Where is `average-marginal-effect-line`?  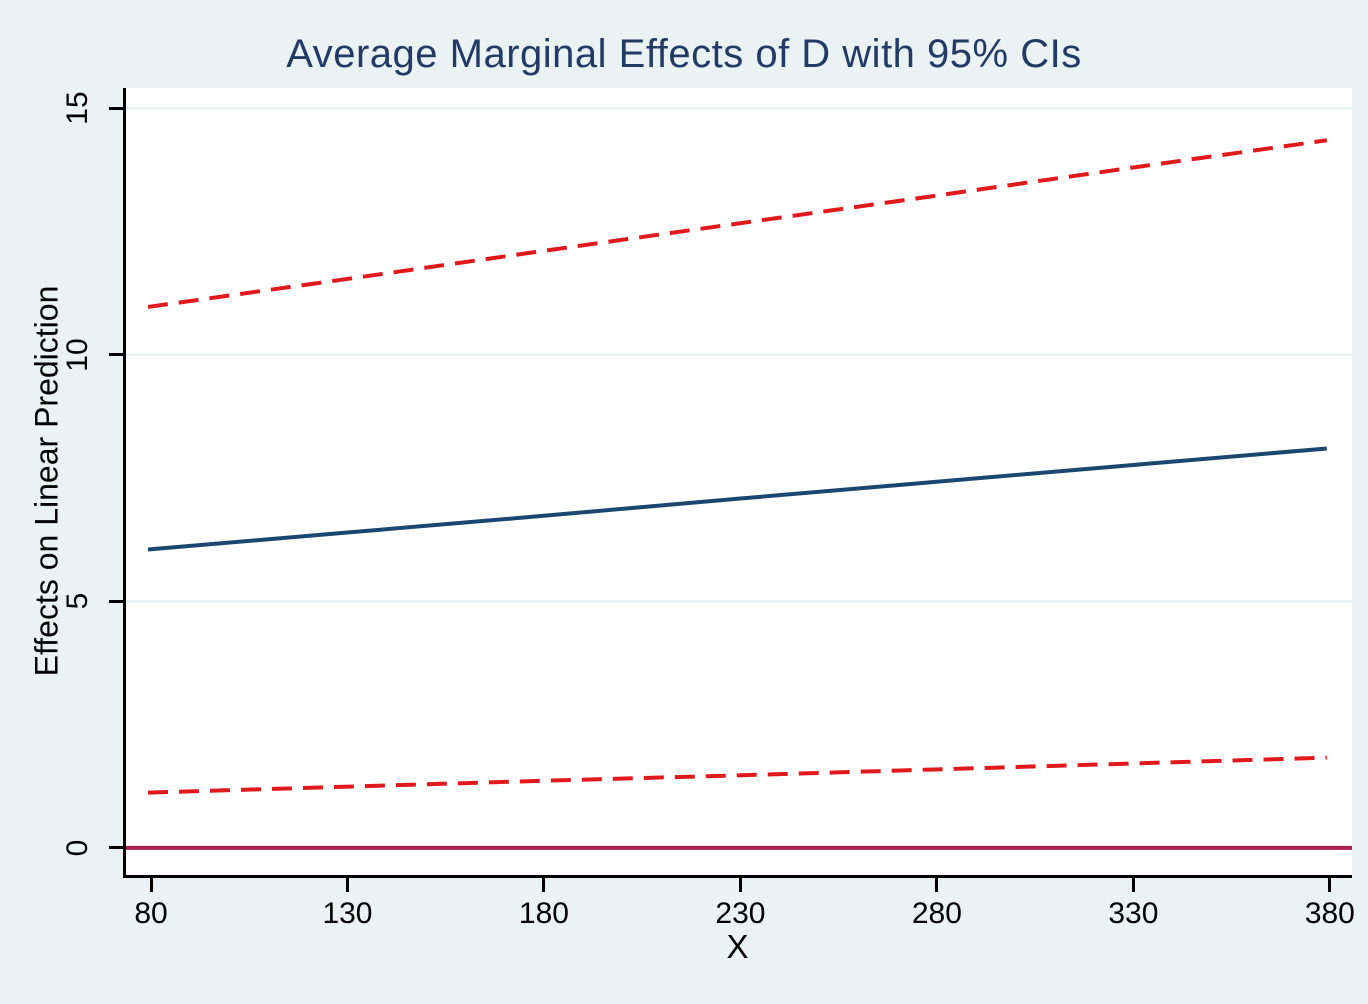 average-marginal-effect-line is located at coordinates (737, 499).